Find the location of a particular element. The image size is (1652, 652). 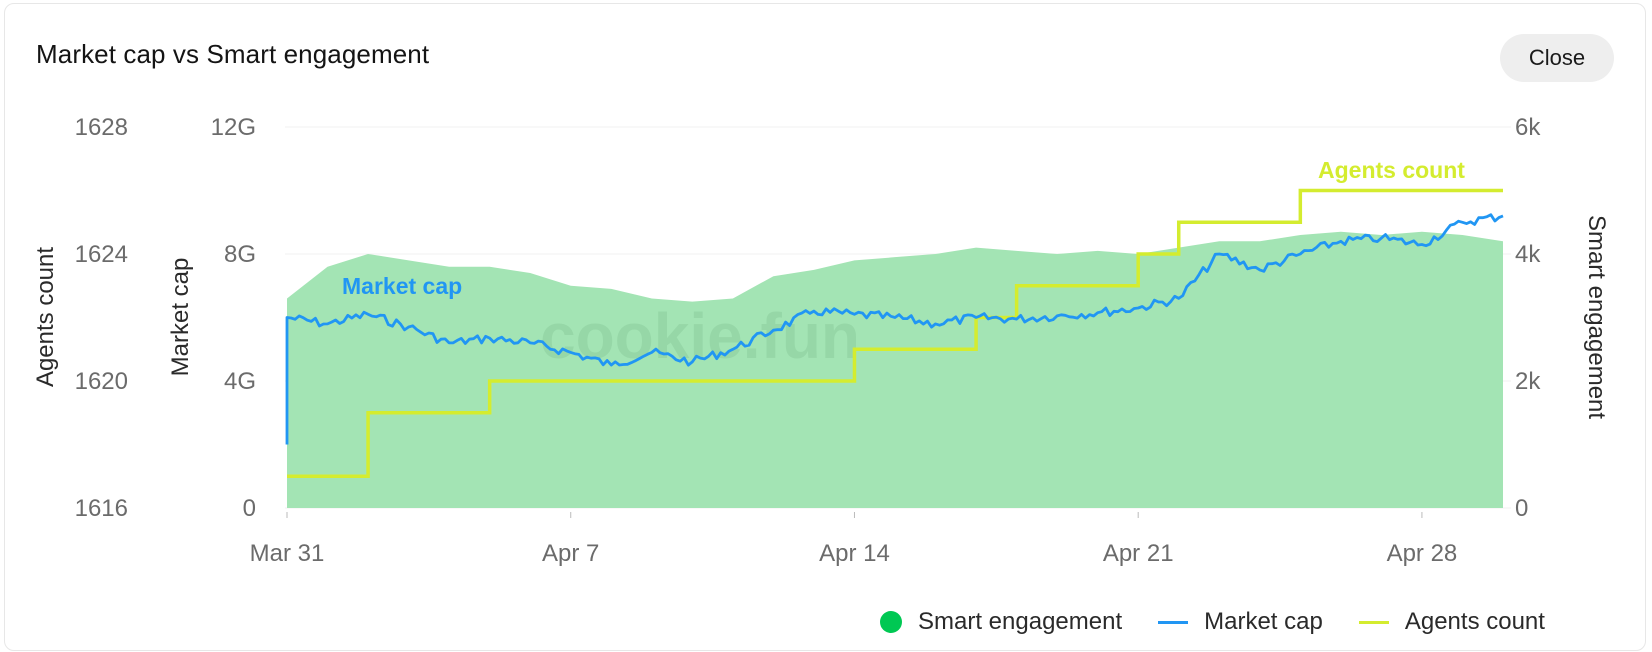

agents-count-tick-label: 1628 is located at coordinates (101, 127).